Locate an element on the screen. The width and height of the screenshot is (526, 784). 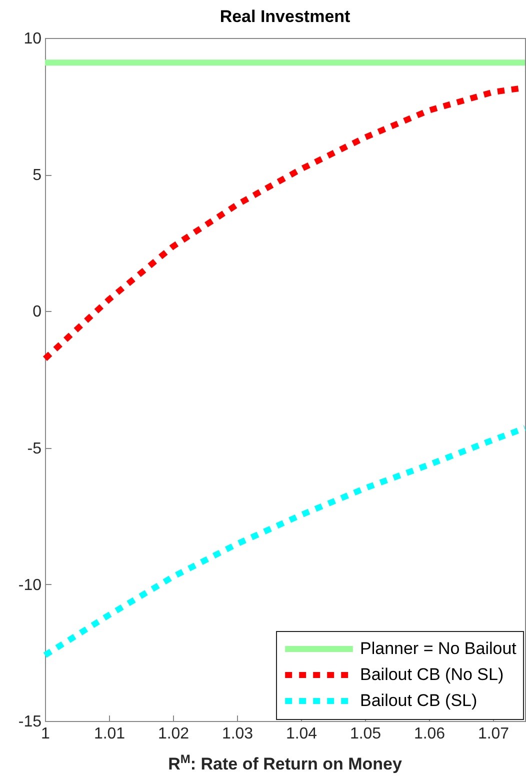
x-tick-label: 1.04 is located at coordinates (302, 734).